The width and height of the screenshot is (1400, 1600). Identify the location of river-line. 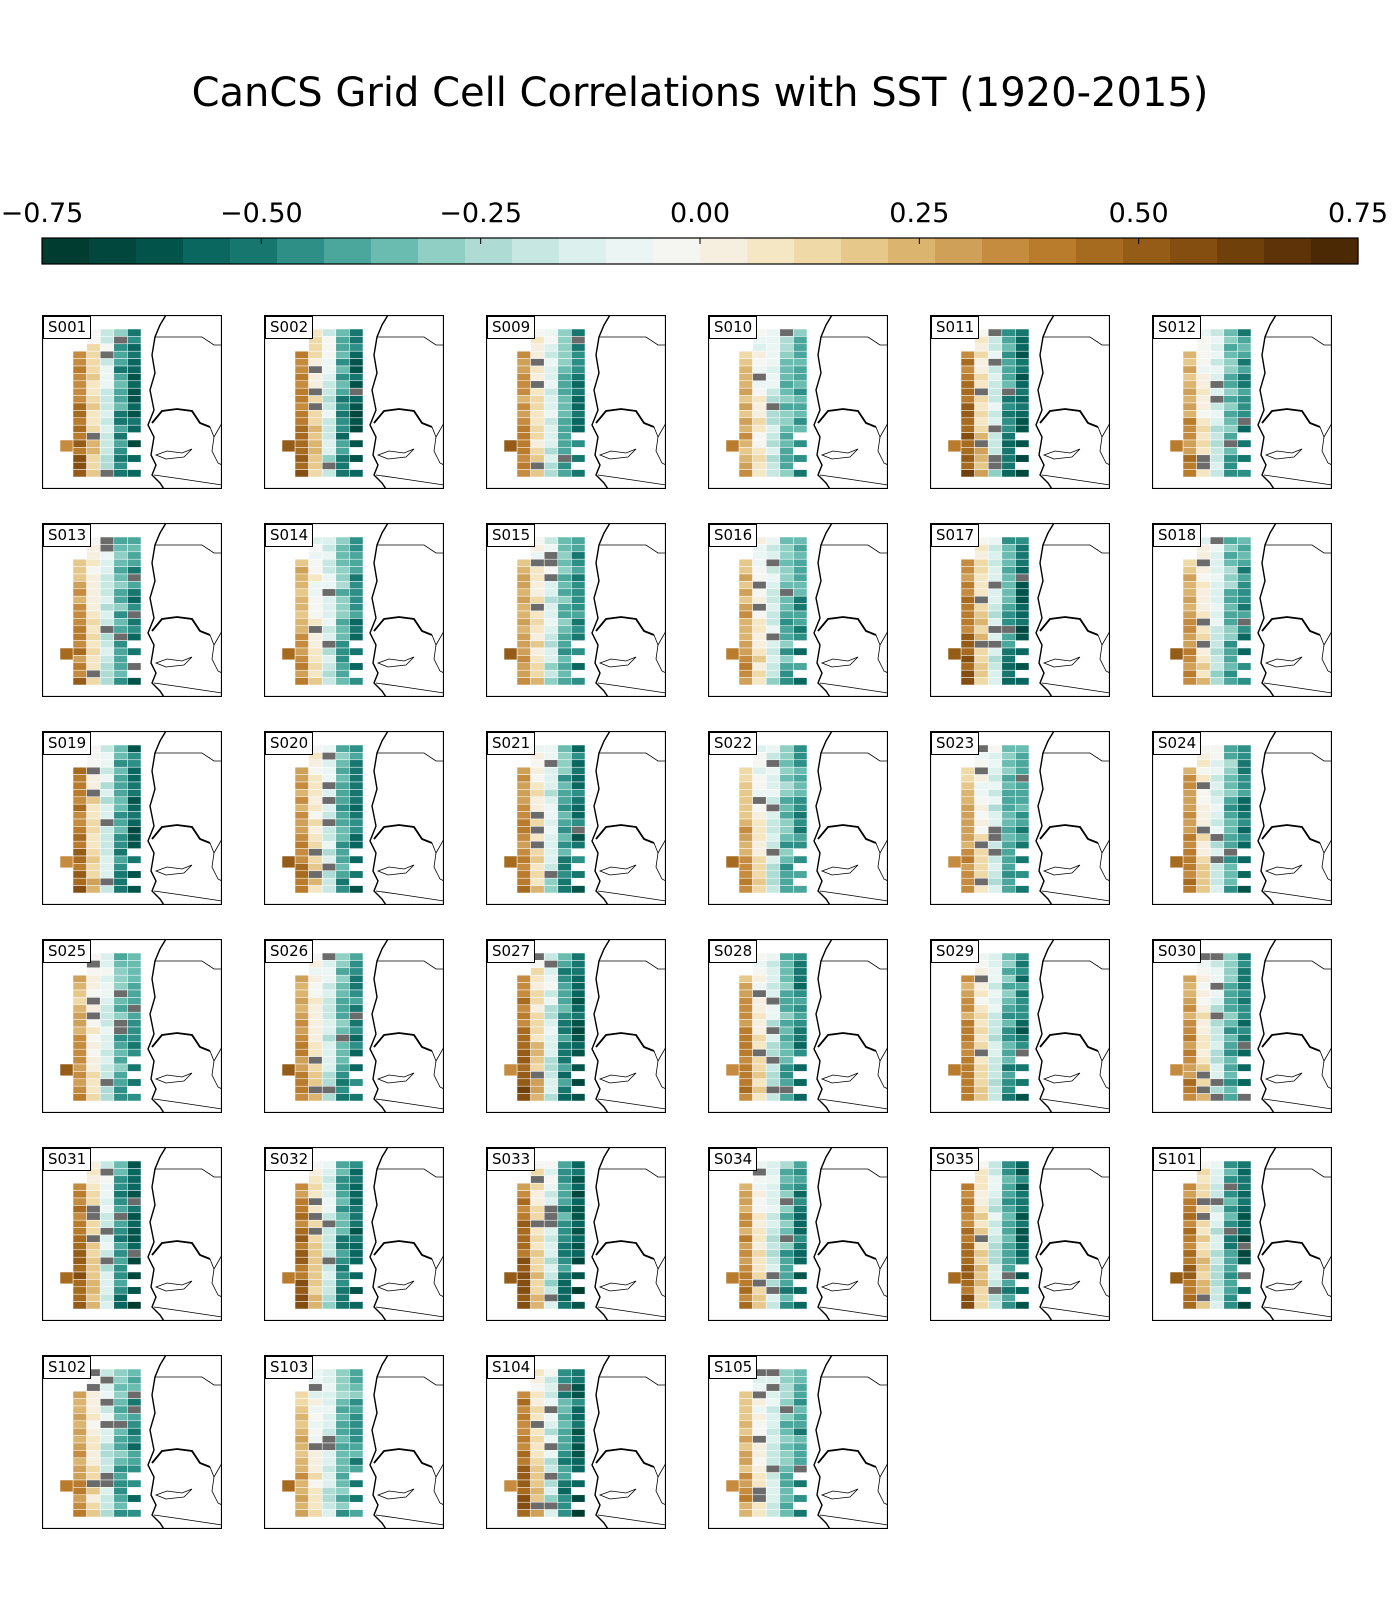
(403, 1250).